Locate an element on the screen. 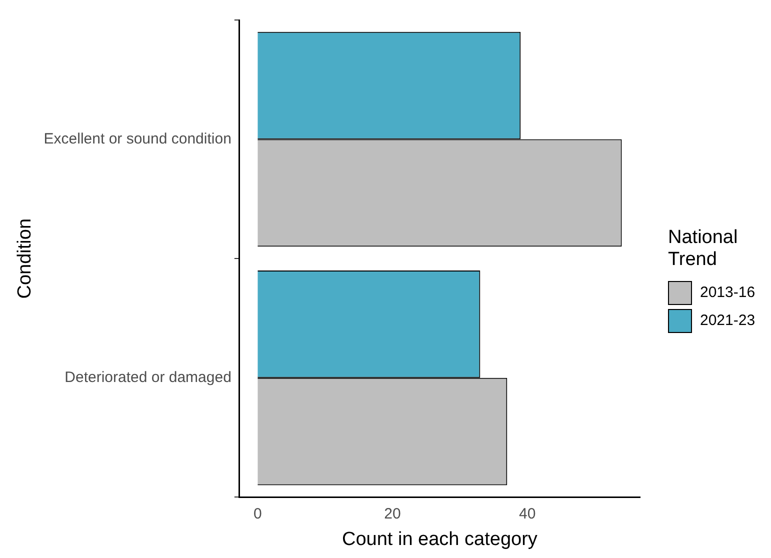 The height and width of the screenshot is (558, 771). legend-label: 2013-16 is located at coordinates (728, 292).